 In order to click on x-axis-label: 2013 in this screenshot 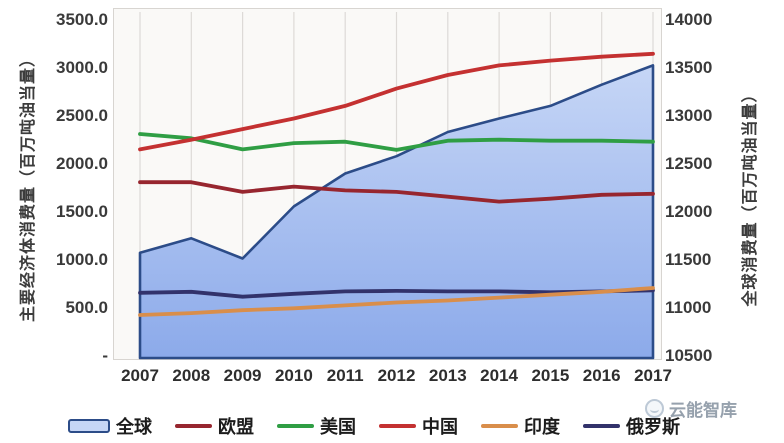, I will do `click(447, 375)`.